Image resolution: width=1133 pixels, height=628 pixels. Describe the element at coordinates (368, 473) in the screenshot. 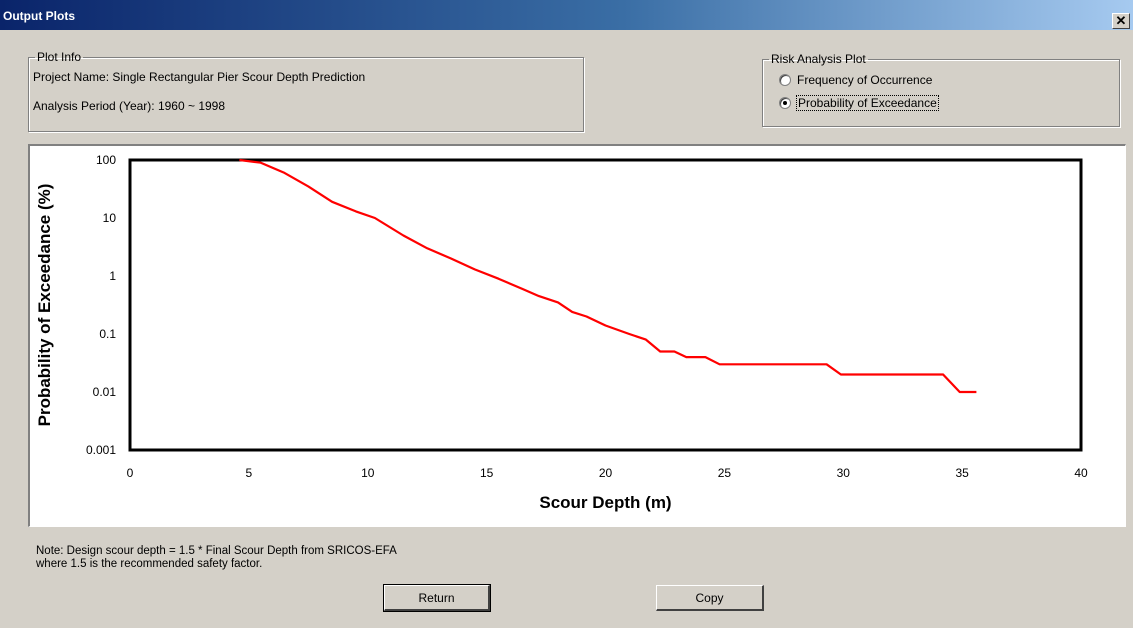

I see `x-tick-label: 10` at that location.